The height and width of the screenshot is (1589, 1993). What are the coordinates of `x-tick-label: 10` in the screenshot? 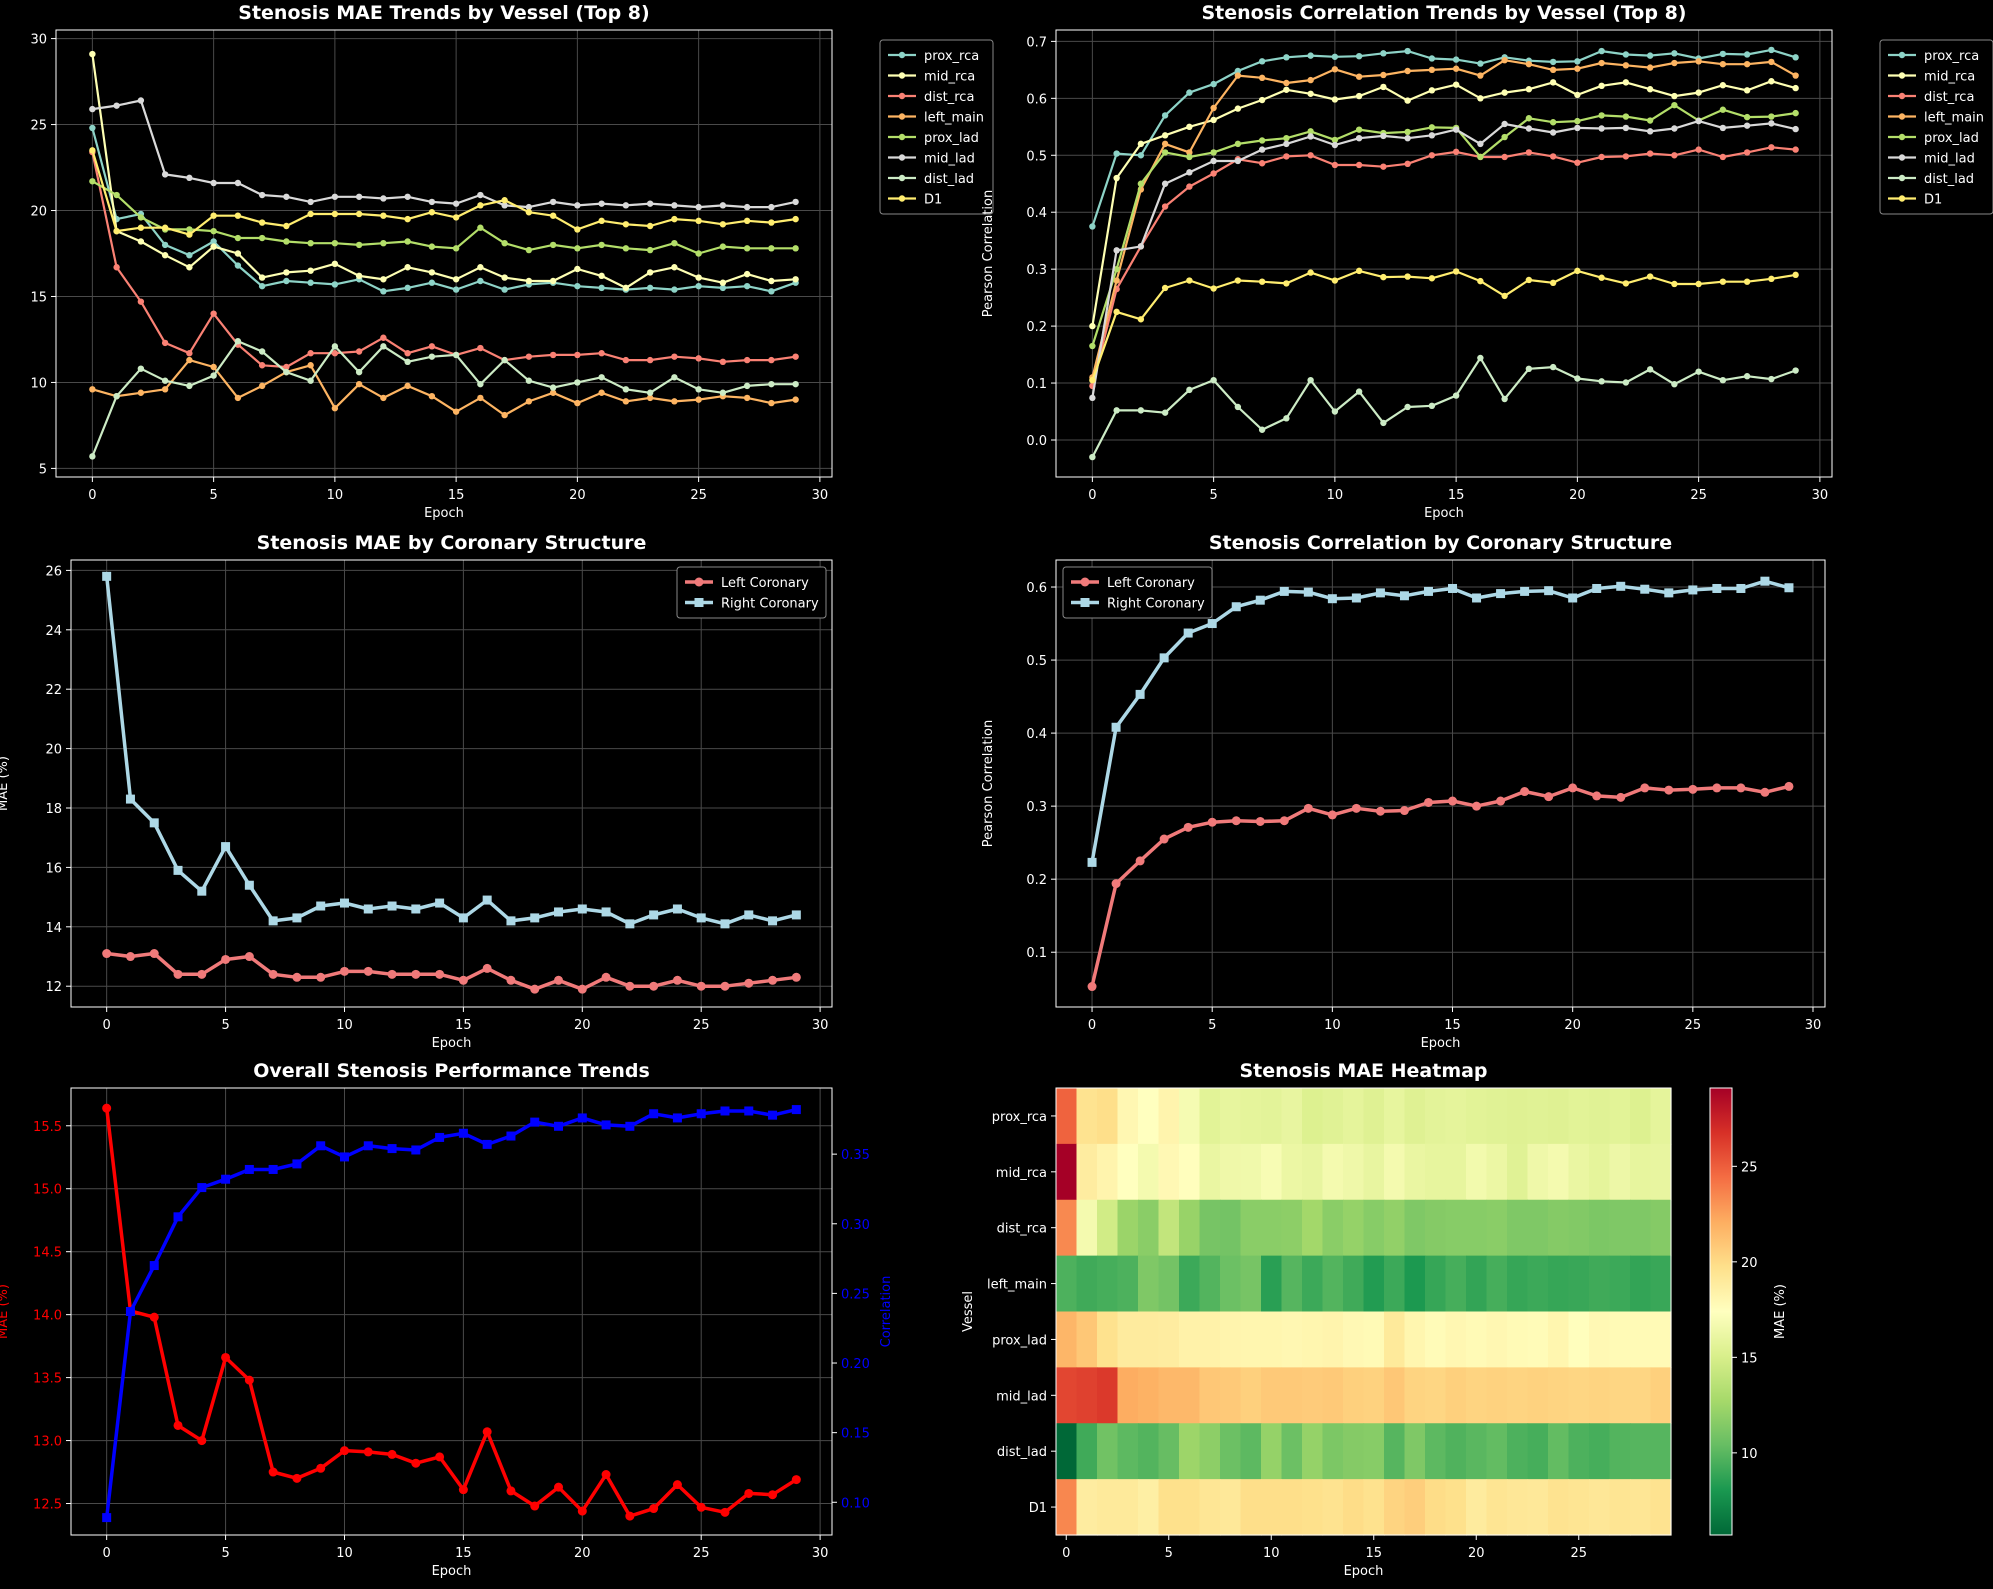 It's located at (344, 1025).